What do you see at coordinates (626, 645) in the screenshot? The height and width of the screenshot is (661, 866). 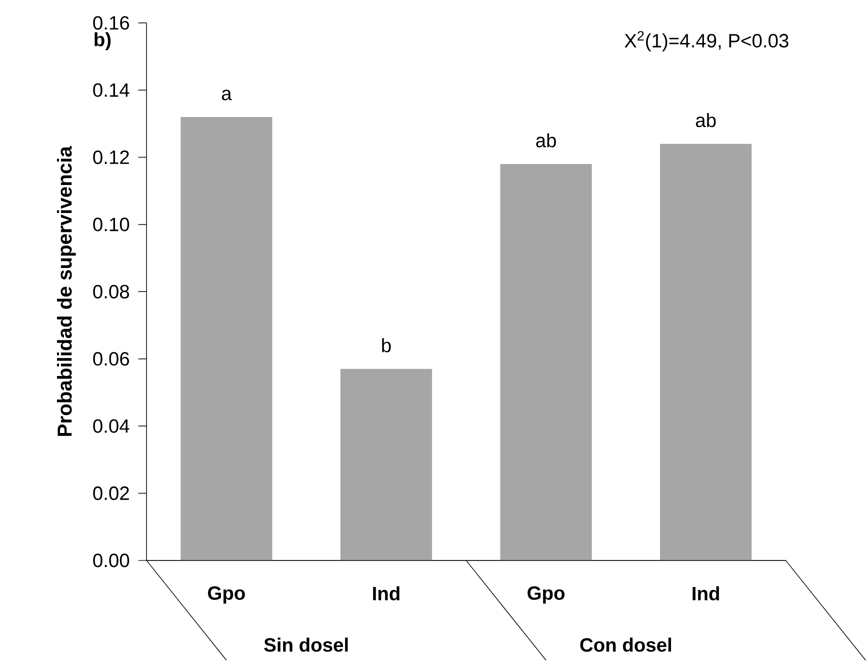 I see `text: Con dosel` at bounding box center [626, 645].